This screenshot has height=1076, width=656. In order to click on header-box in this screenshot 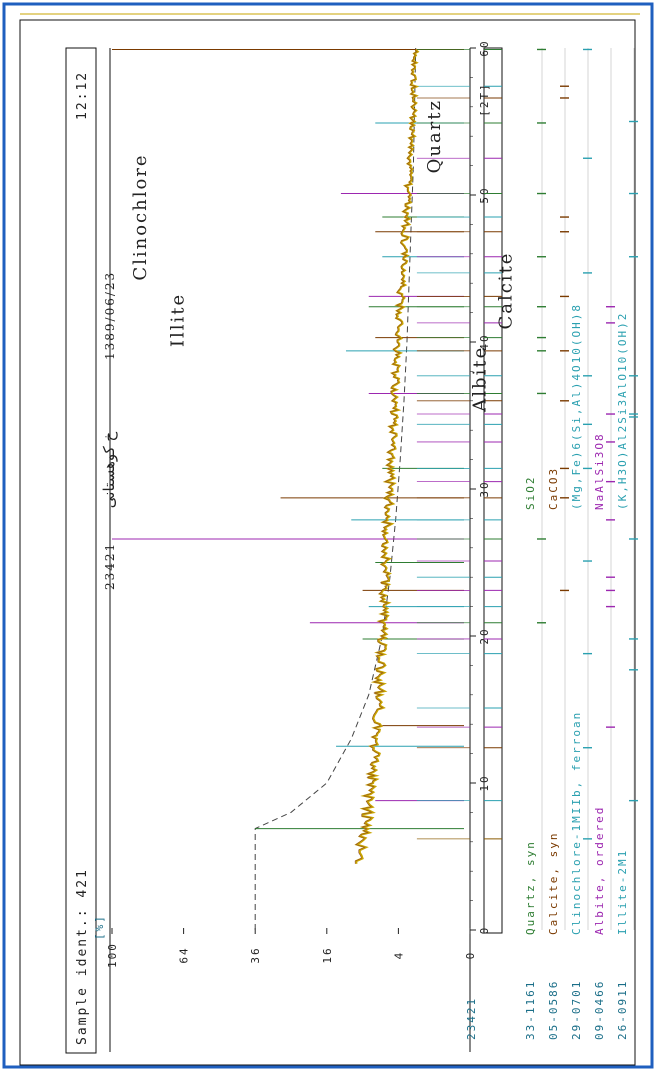, I will do `click(81, 550)`.